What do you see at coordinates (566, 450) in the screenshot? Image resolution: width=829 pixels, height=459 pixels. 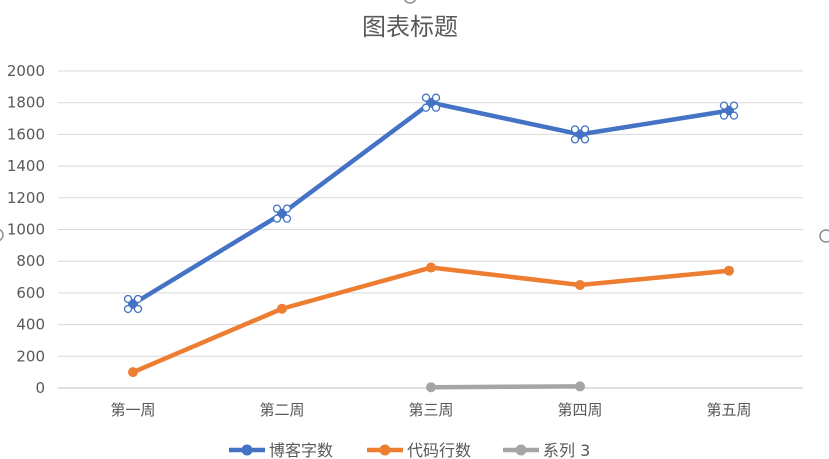 I see `legend-label: 系列 3` at bounding box center [566, 450].